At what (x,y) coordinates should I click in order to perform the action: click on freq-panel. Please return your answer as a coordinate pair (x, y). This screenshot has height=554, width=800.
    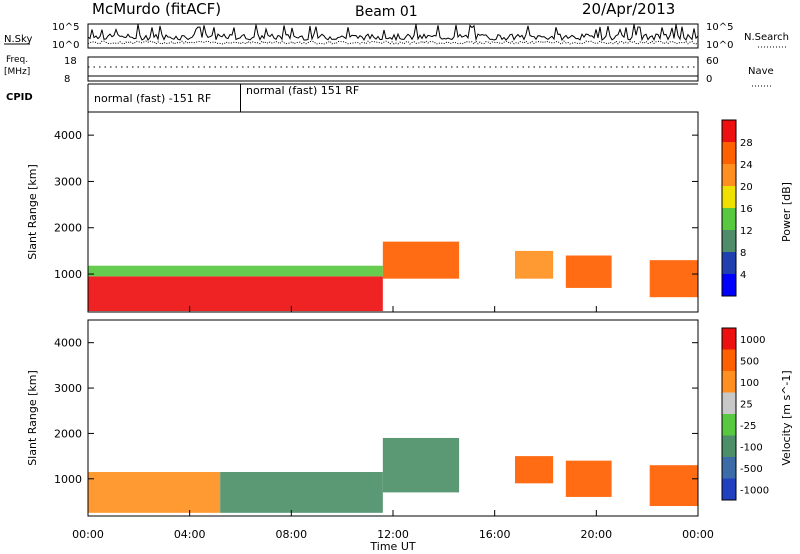
    Looking at the image, I should click on (393, 69).